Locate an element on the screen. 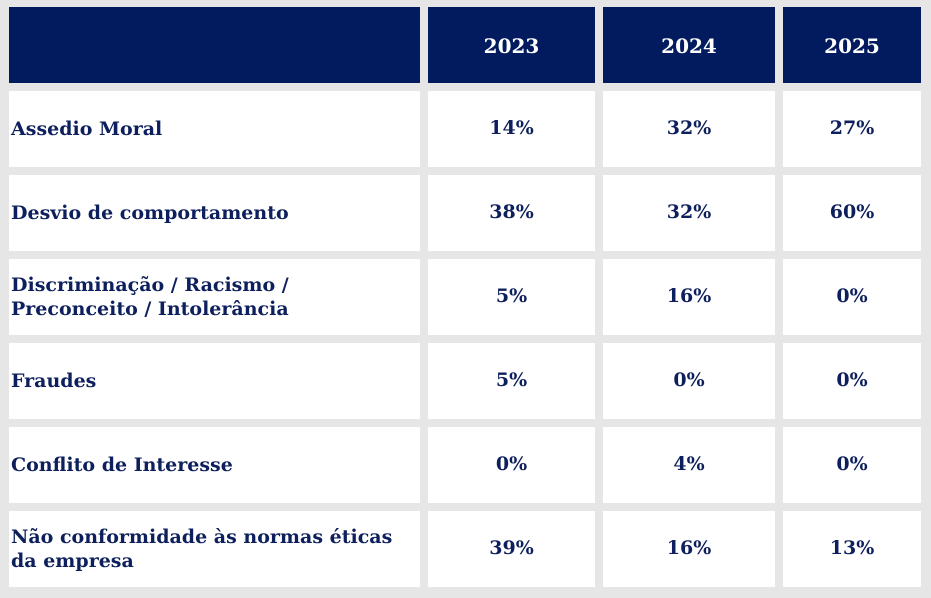  cell-discriminacao-2025: 0% is located at coordinates (852, 297).